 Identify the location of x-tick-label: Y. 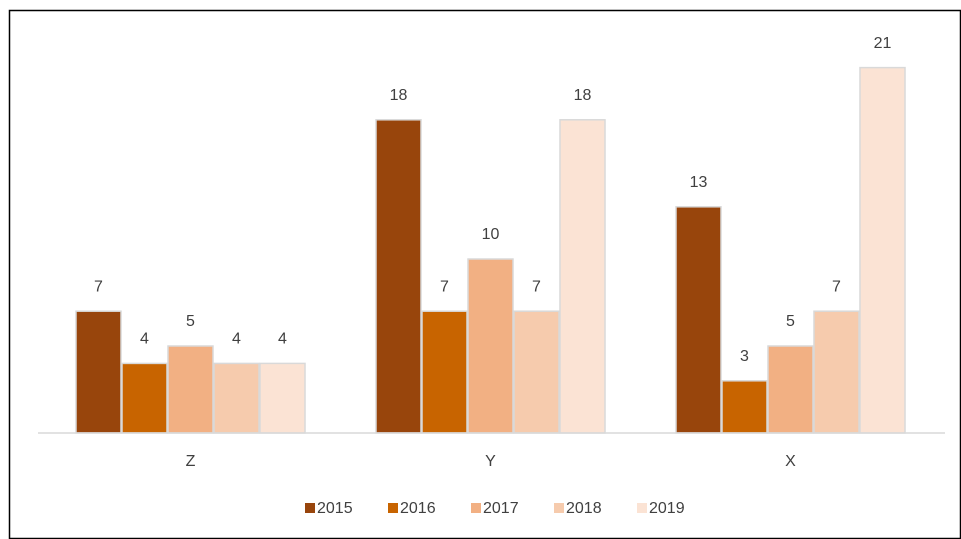
(490, 461).